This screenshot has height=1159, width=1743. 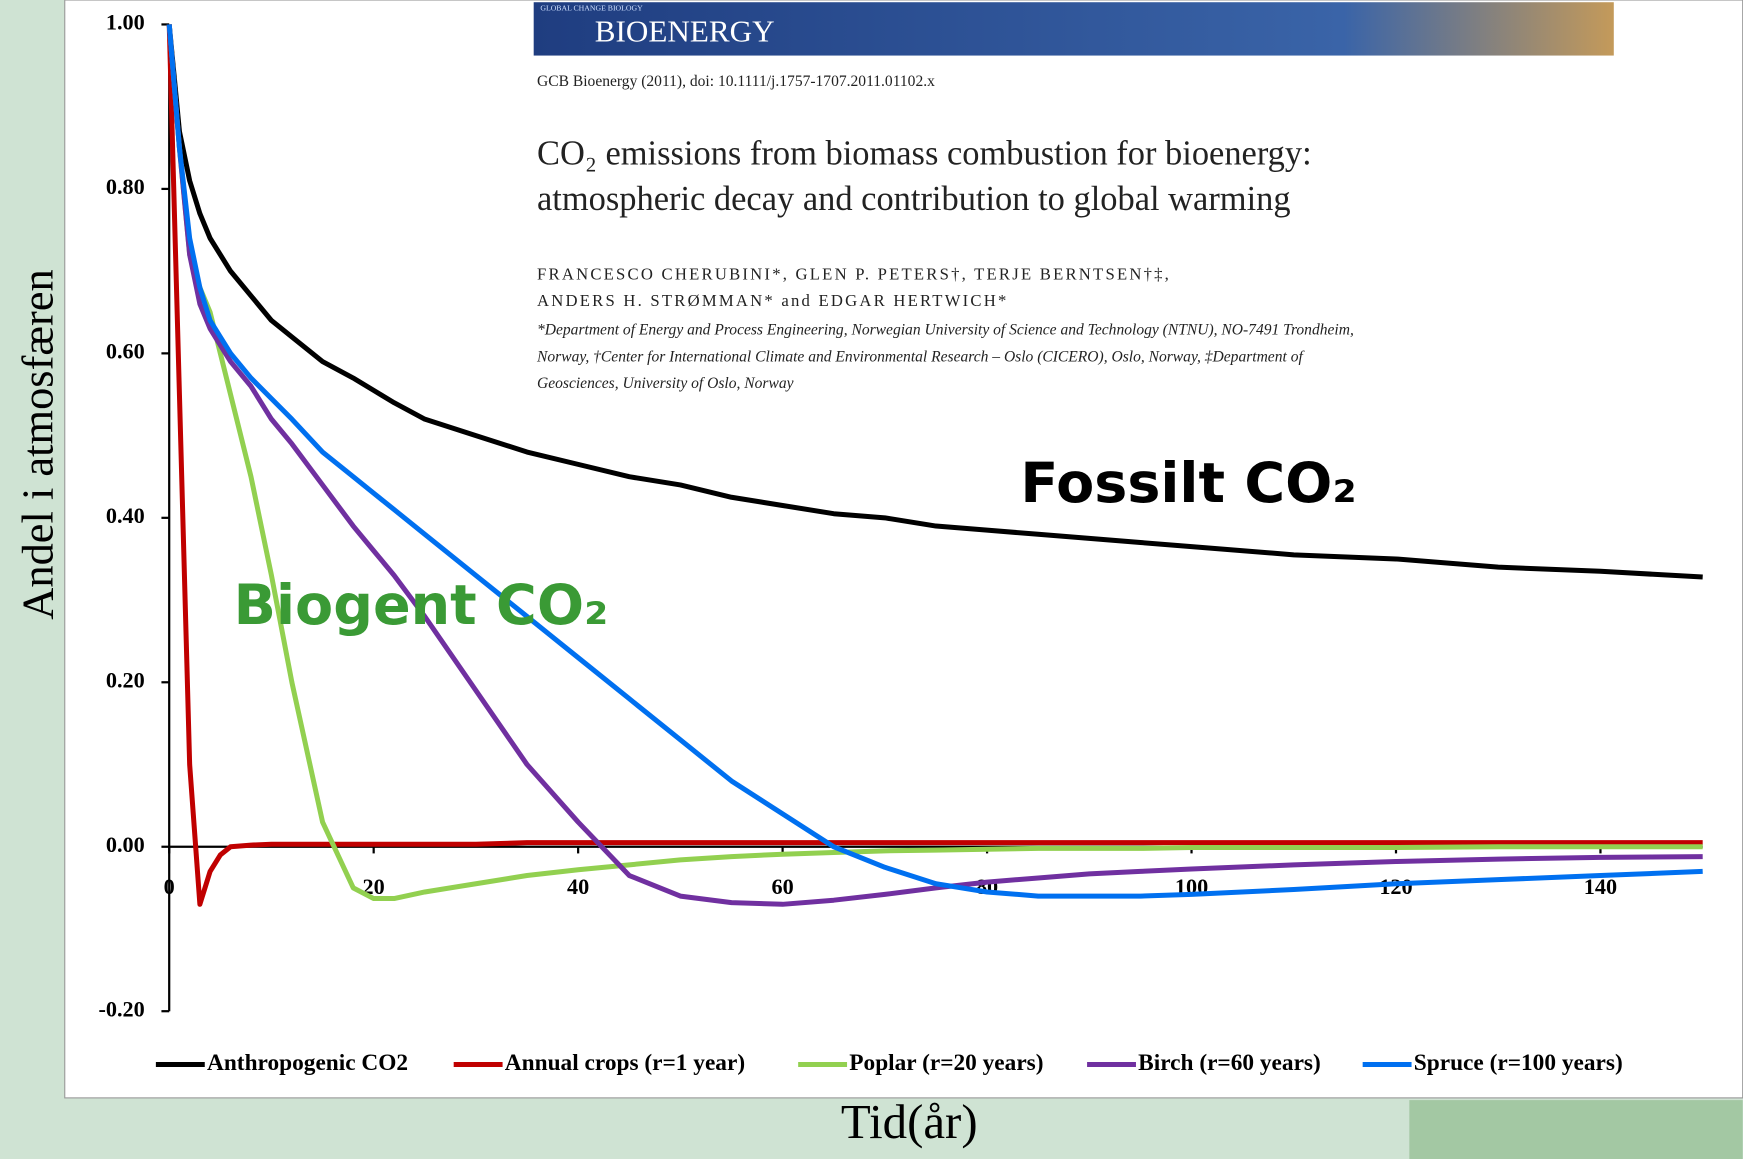 What do you see at coordinates (125, 844) in the screenshot?
I see `y-tick-label: 0.00` at bounding box center [125, 844].